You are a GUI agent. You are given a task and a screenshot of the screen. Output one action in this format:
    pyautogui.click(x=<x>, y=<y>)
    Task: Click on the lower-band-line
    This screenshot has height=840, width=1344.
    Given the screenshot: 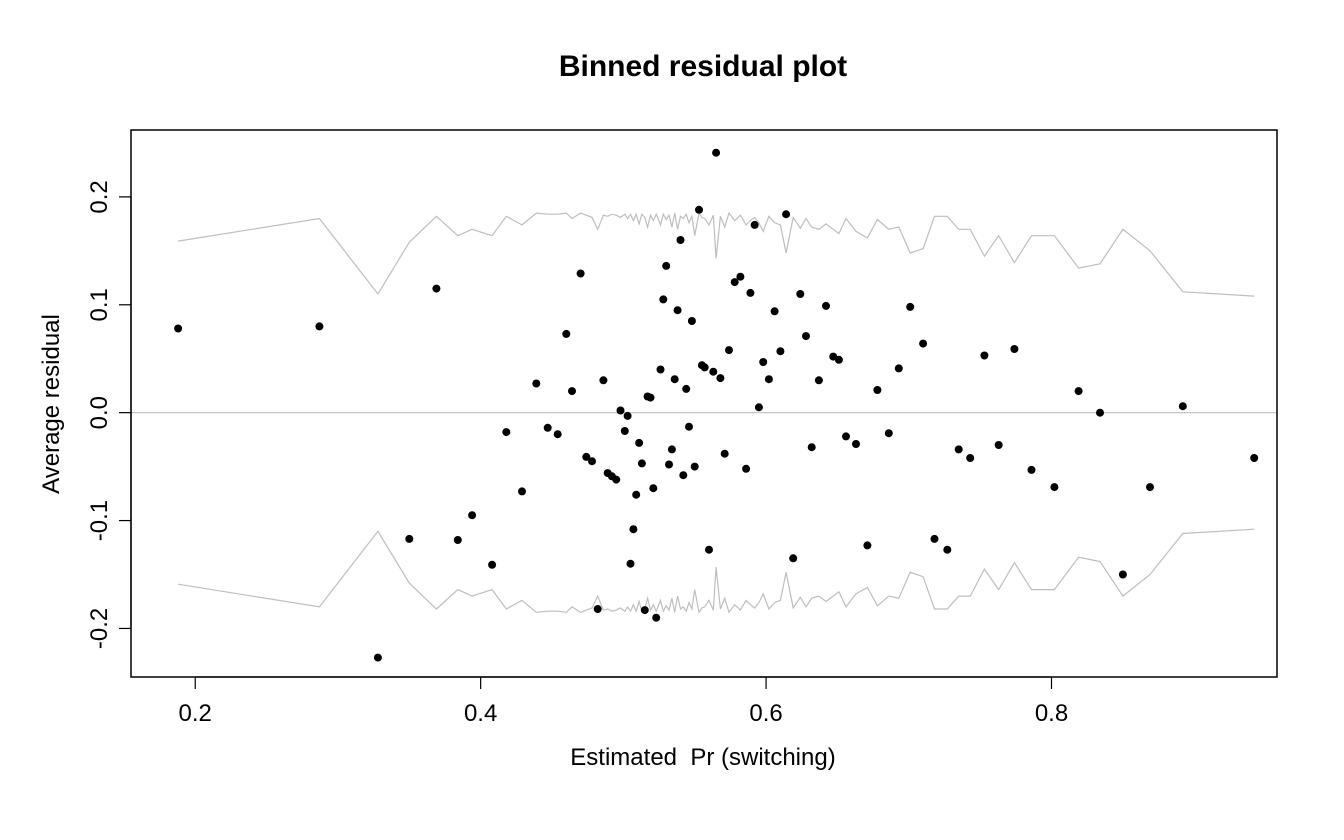 What is the action you would take?
    pyautogui.click(x=716, y=571)
    